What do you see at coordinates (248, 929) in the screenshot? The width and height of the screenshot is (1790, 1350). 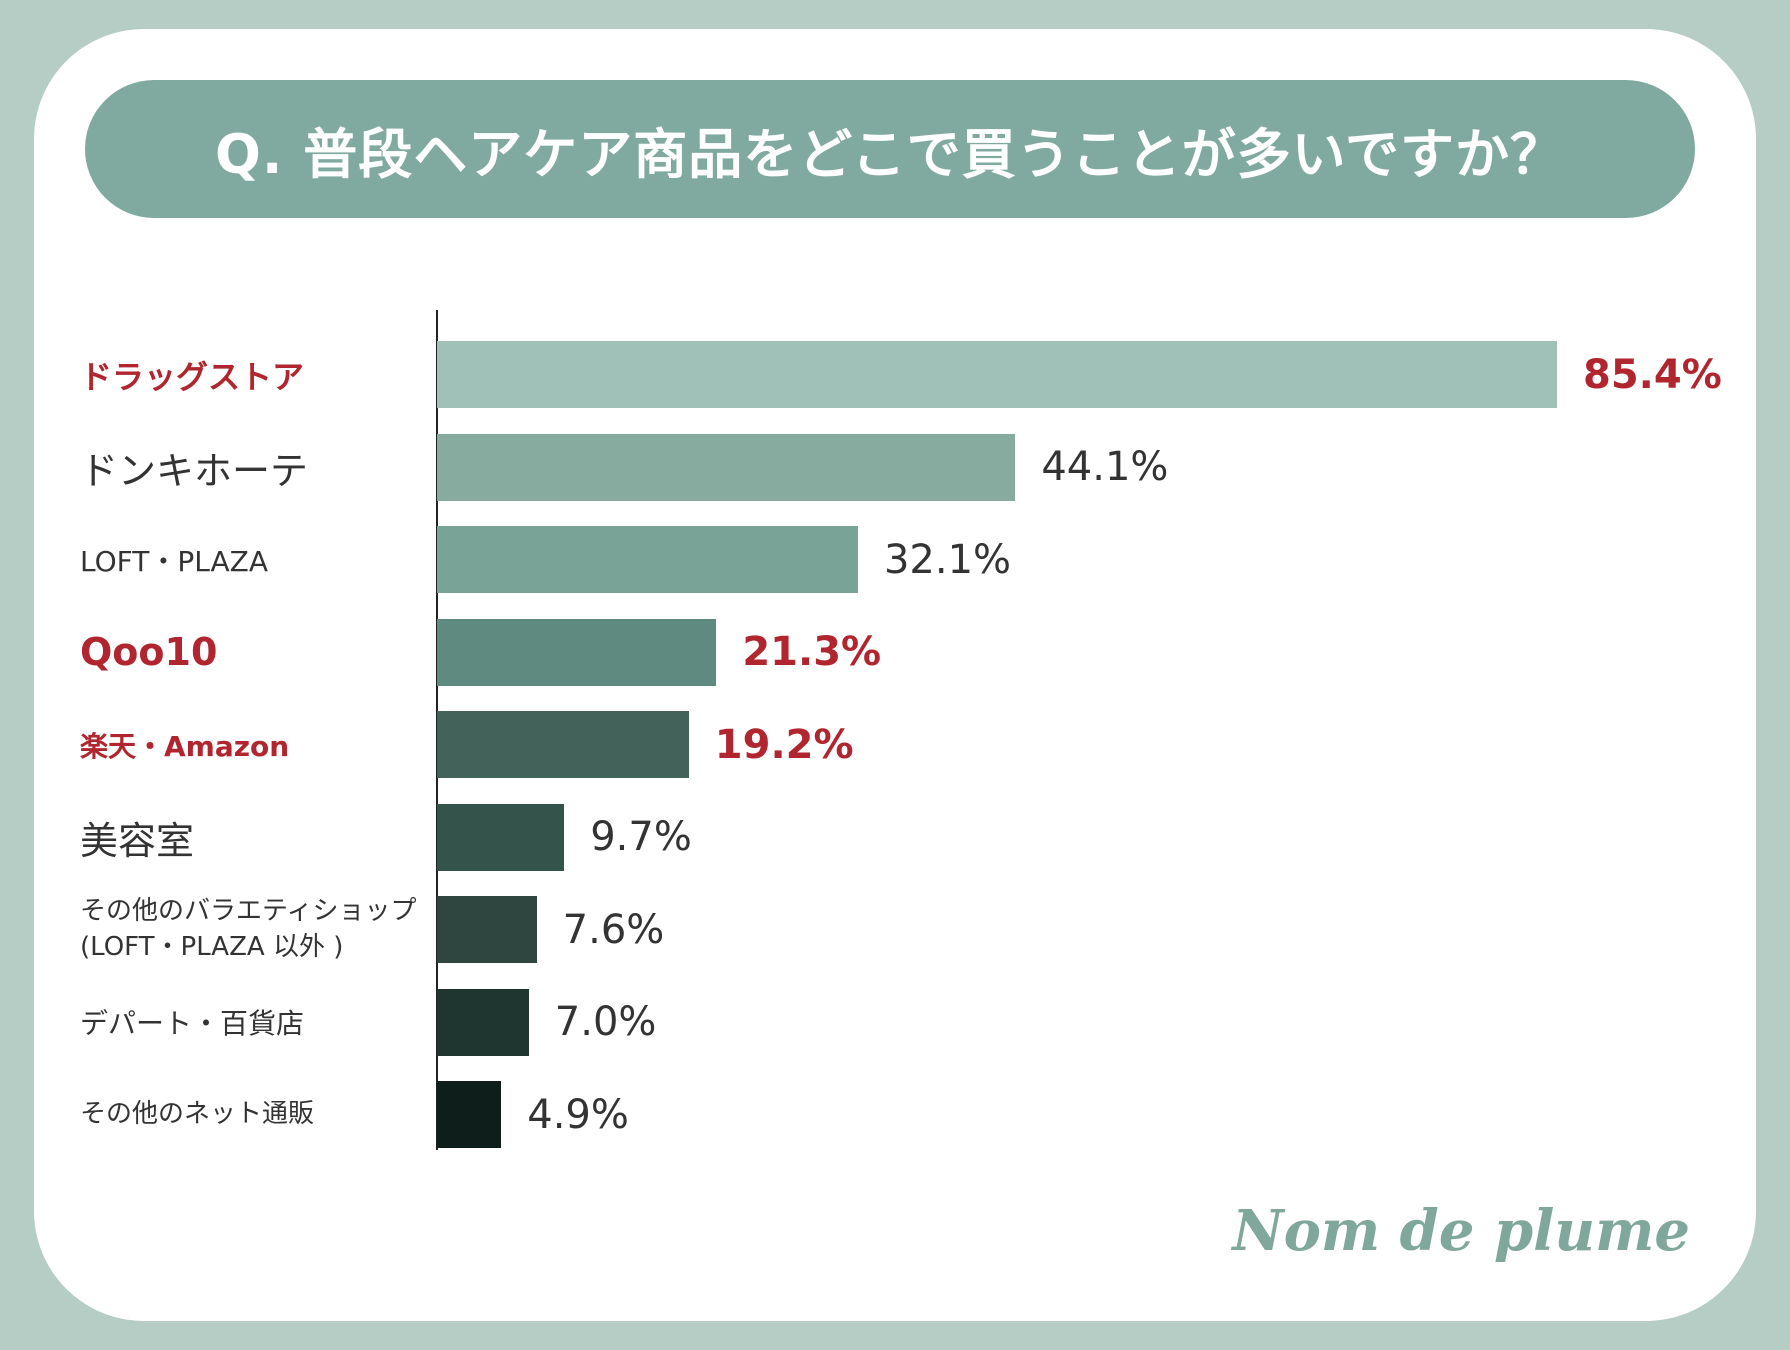 I see `category-label: その他のバラエティショップ (LOFT・PLAZA 以外 )` at bounding box center [248, 929].